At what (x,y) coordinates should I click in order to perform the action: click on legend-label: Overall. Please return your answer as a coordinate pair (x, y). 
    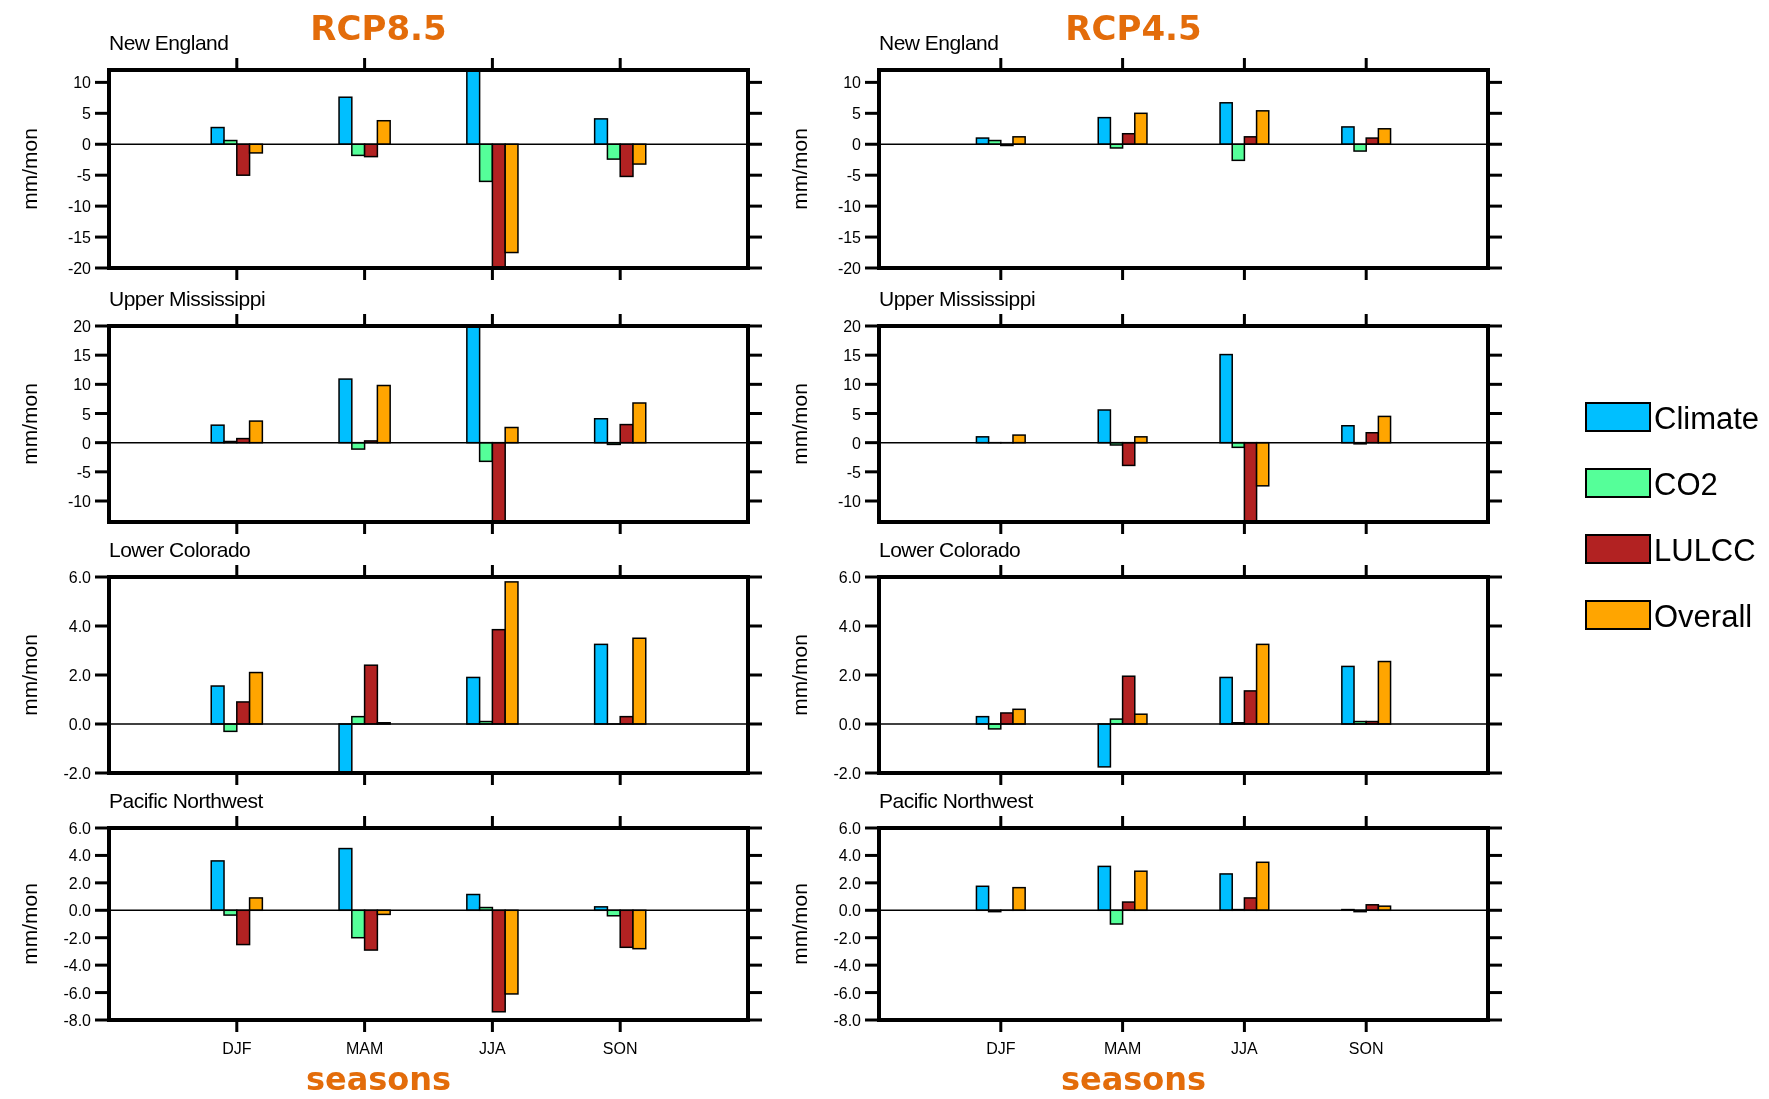
    Looking at the image, I should click on (1703, 616).